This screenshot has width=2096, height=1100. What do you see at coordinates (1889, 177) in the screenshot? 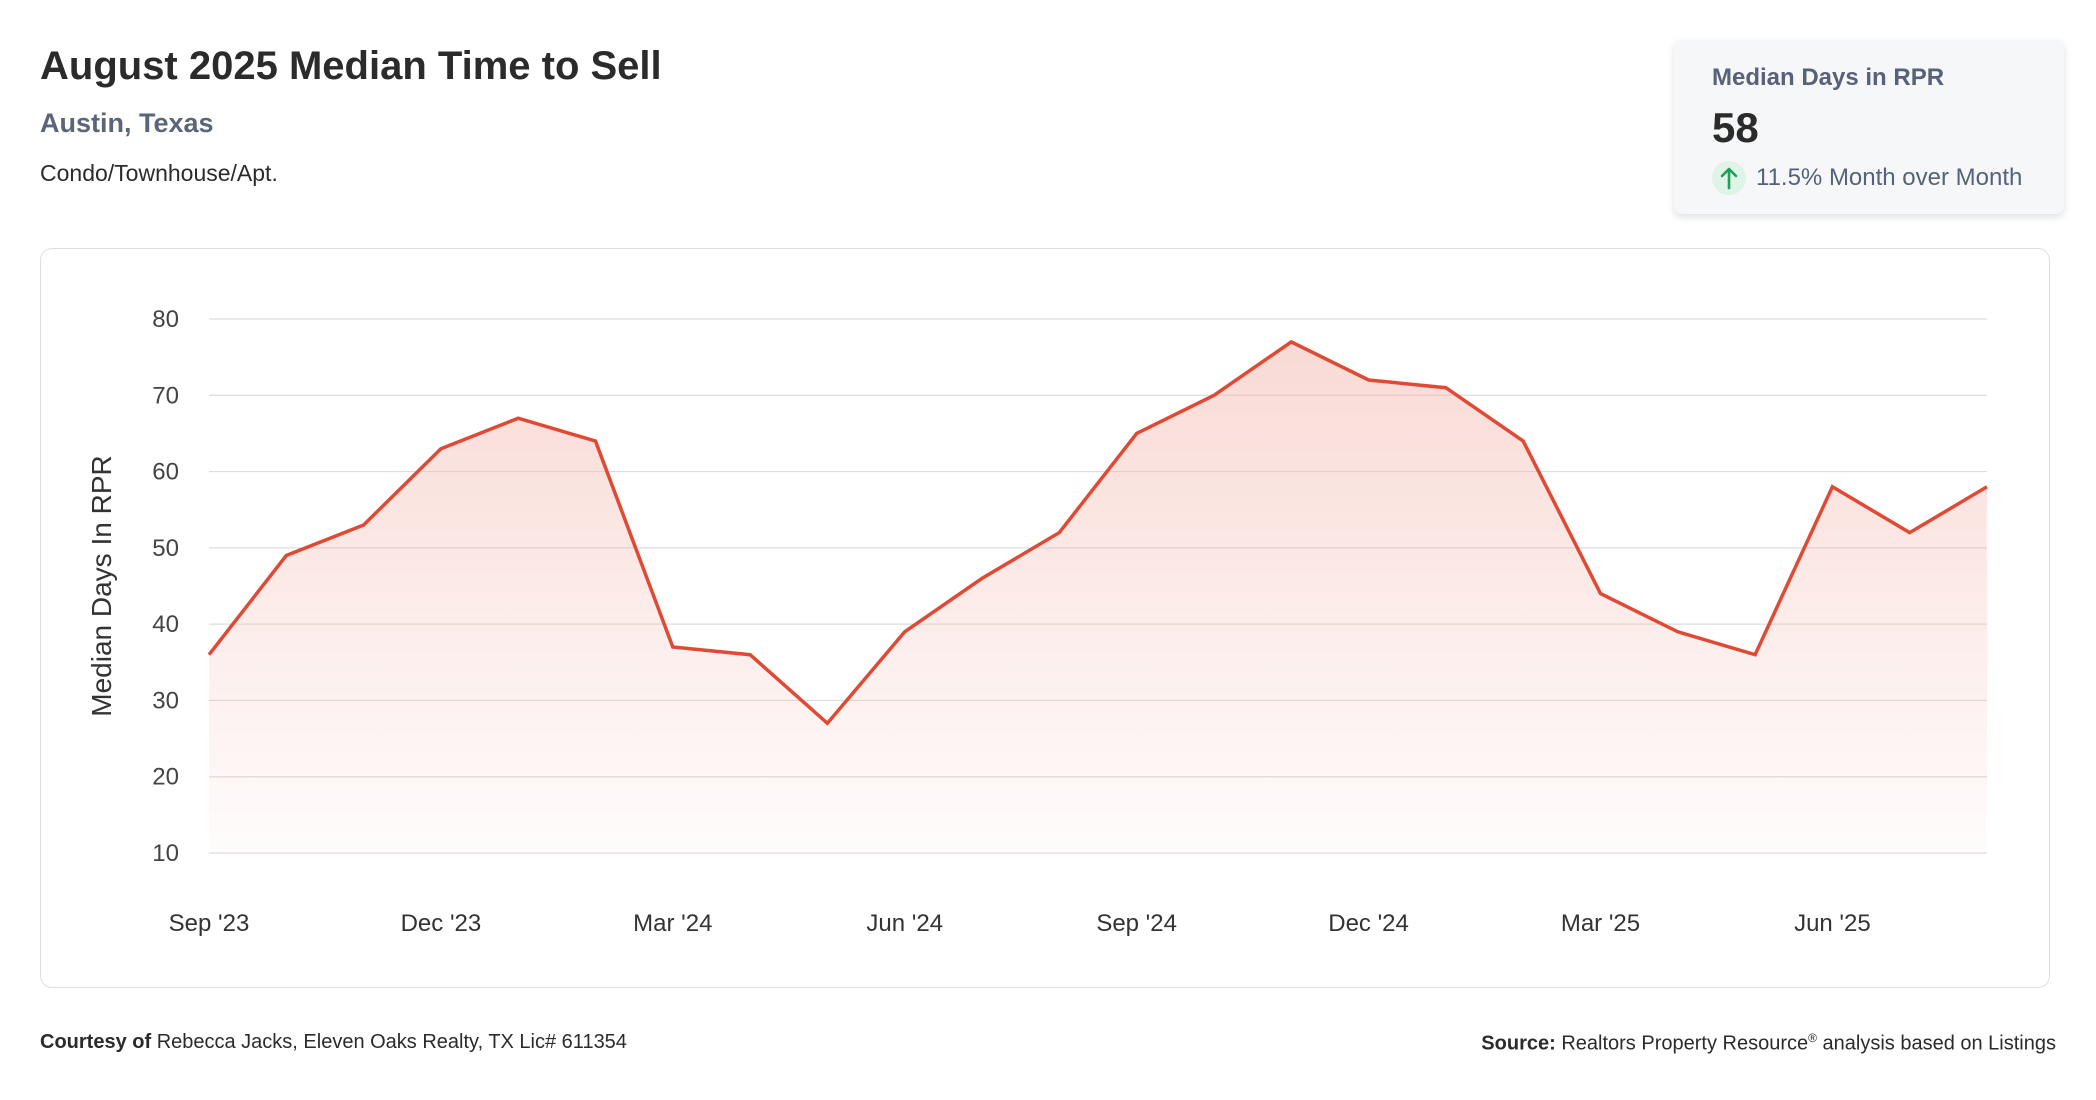
I see `stat-change-text: 11.5% Month over Month` at bounding box center [1889, 177].